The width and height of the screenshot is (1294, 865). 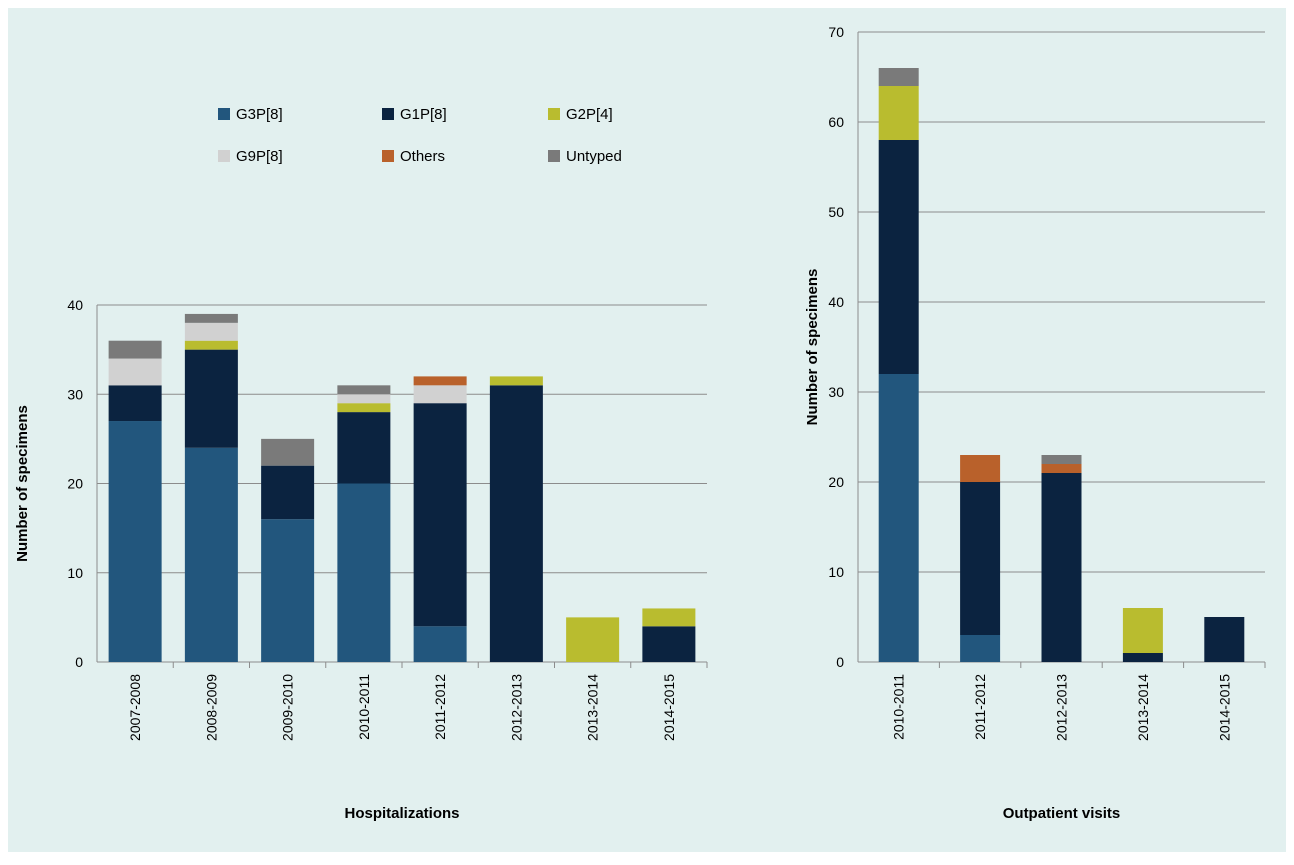 What do you see at coordinates (423, 114) in the screenshot?
I see `legend-label: G1P[8]` at bounding box center [423, 114].